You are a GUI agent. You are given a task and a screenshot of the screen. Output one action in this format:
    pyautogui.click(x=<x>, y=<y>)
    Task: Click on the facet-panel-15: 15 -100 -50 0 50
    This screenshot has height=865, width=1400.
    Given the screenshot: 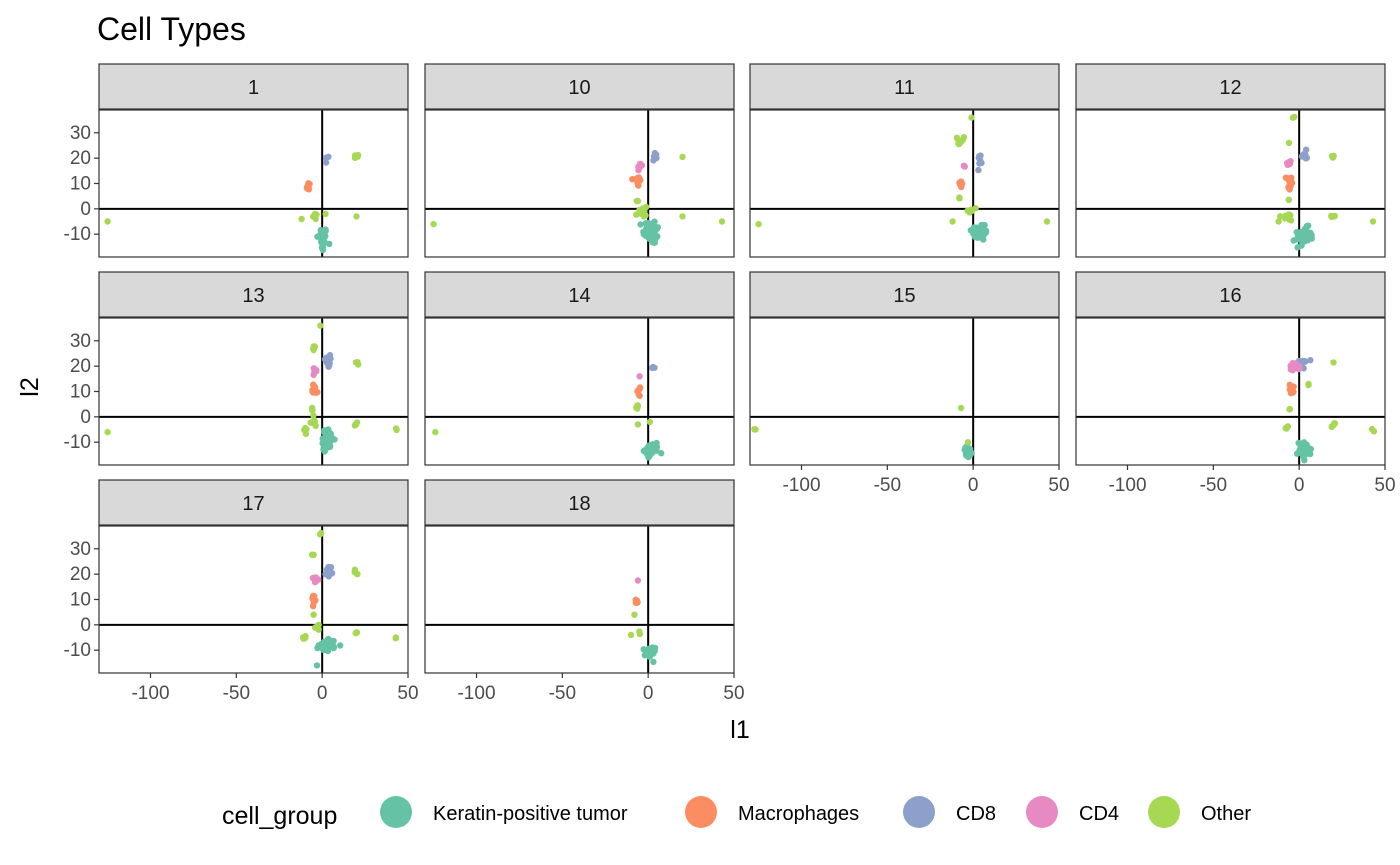 What is the action you would take?
    pyautogui.click(x=909, y=383)
    